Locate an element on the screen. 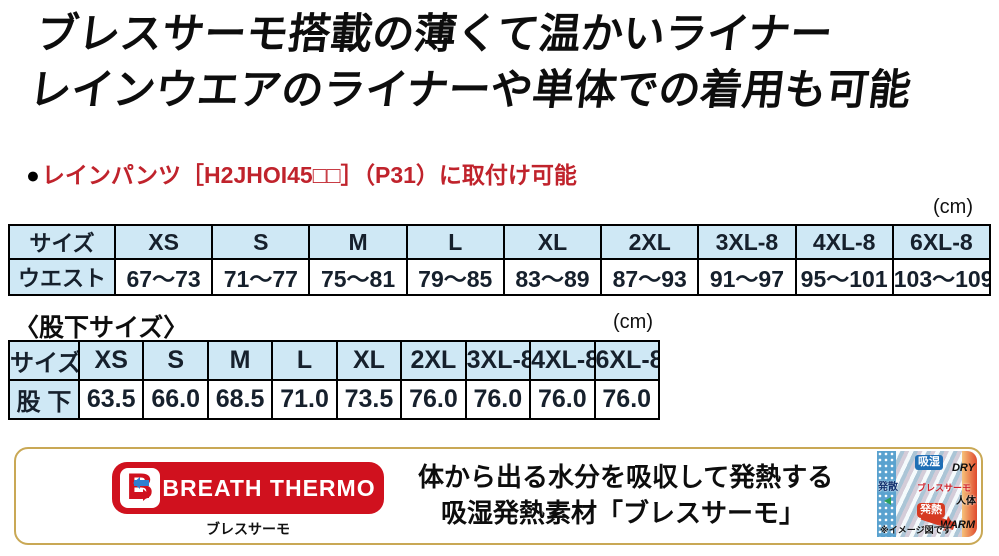 Image resolution: width=999 pixels, height=556 pixels. inseam-size-header-cell: サイズ is located at coordinates (44, 360).